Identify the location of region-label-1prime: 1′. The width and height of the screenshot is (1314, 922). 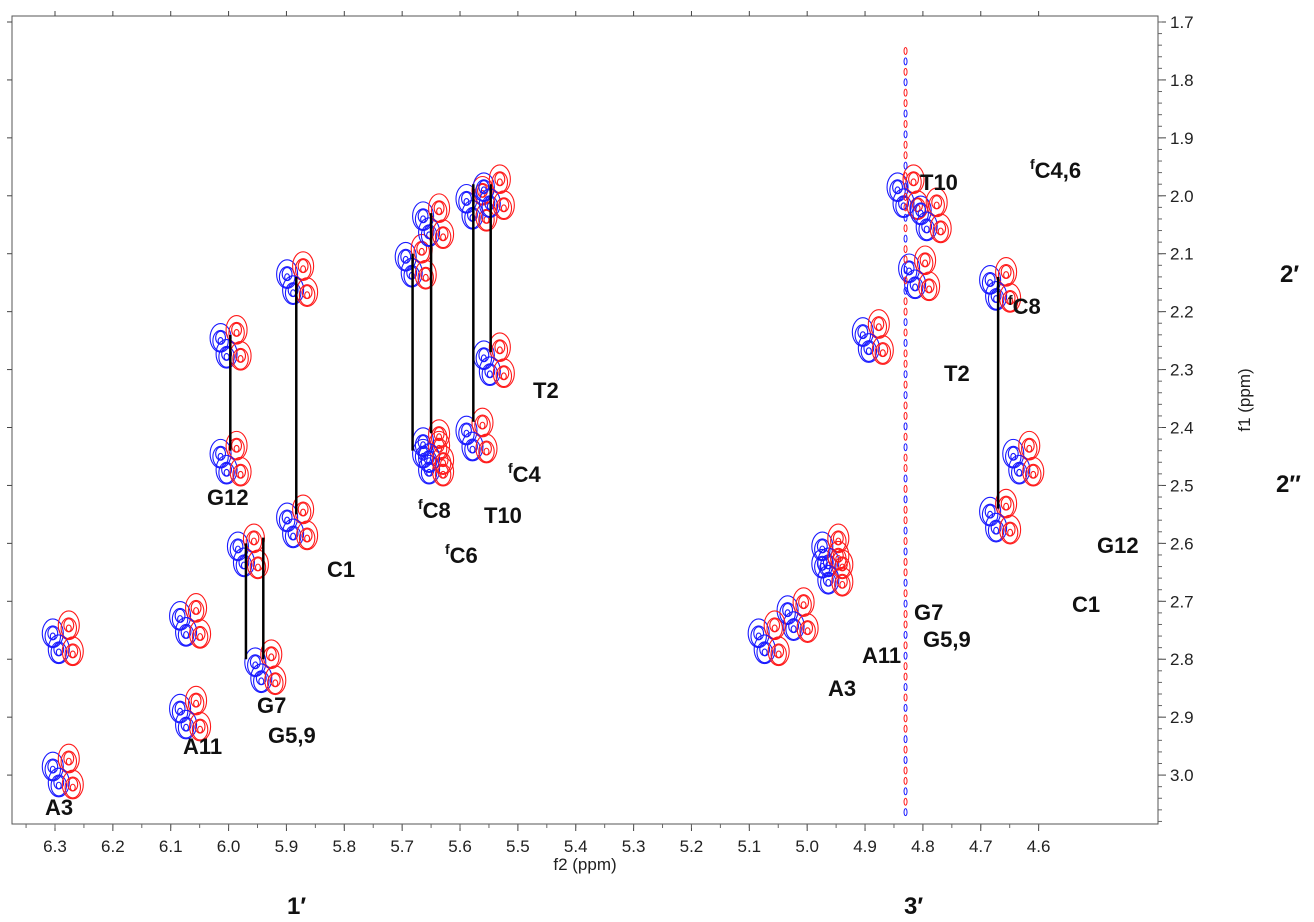
(296, 906).